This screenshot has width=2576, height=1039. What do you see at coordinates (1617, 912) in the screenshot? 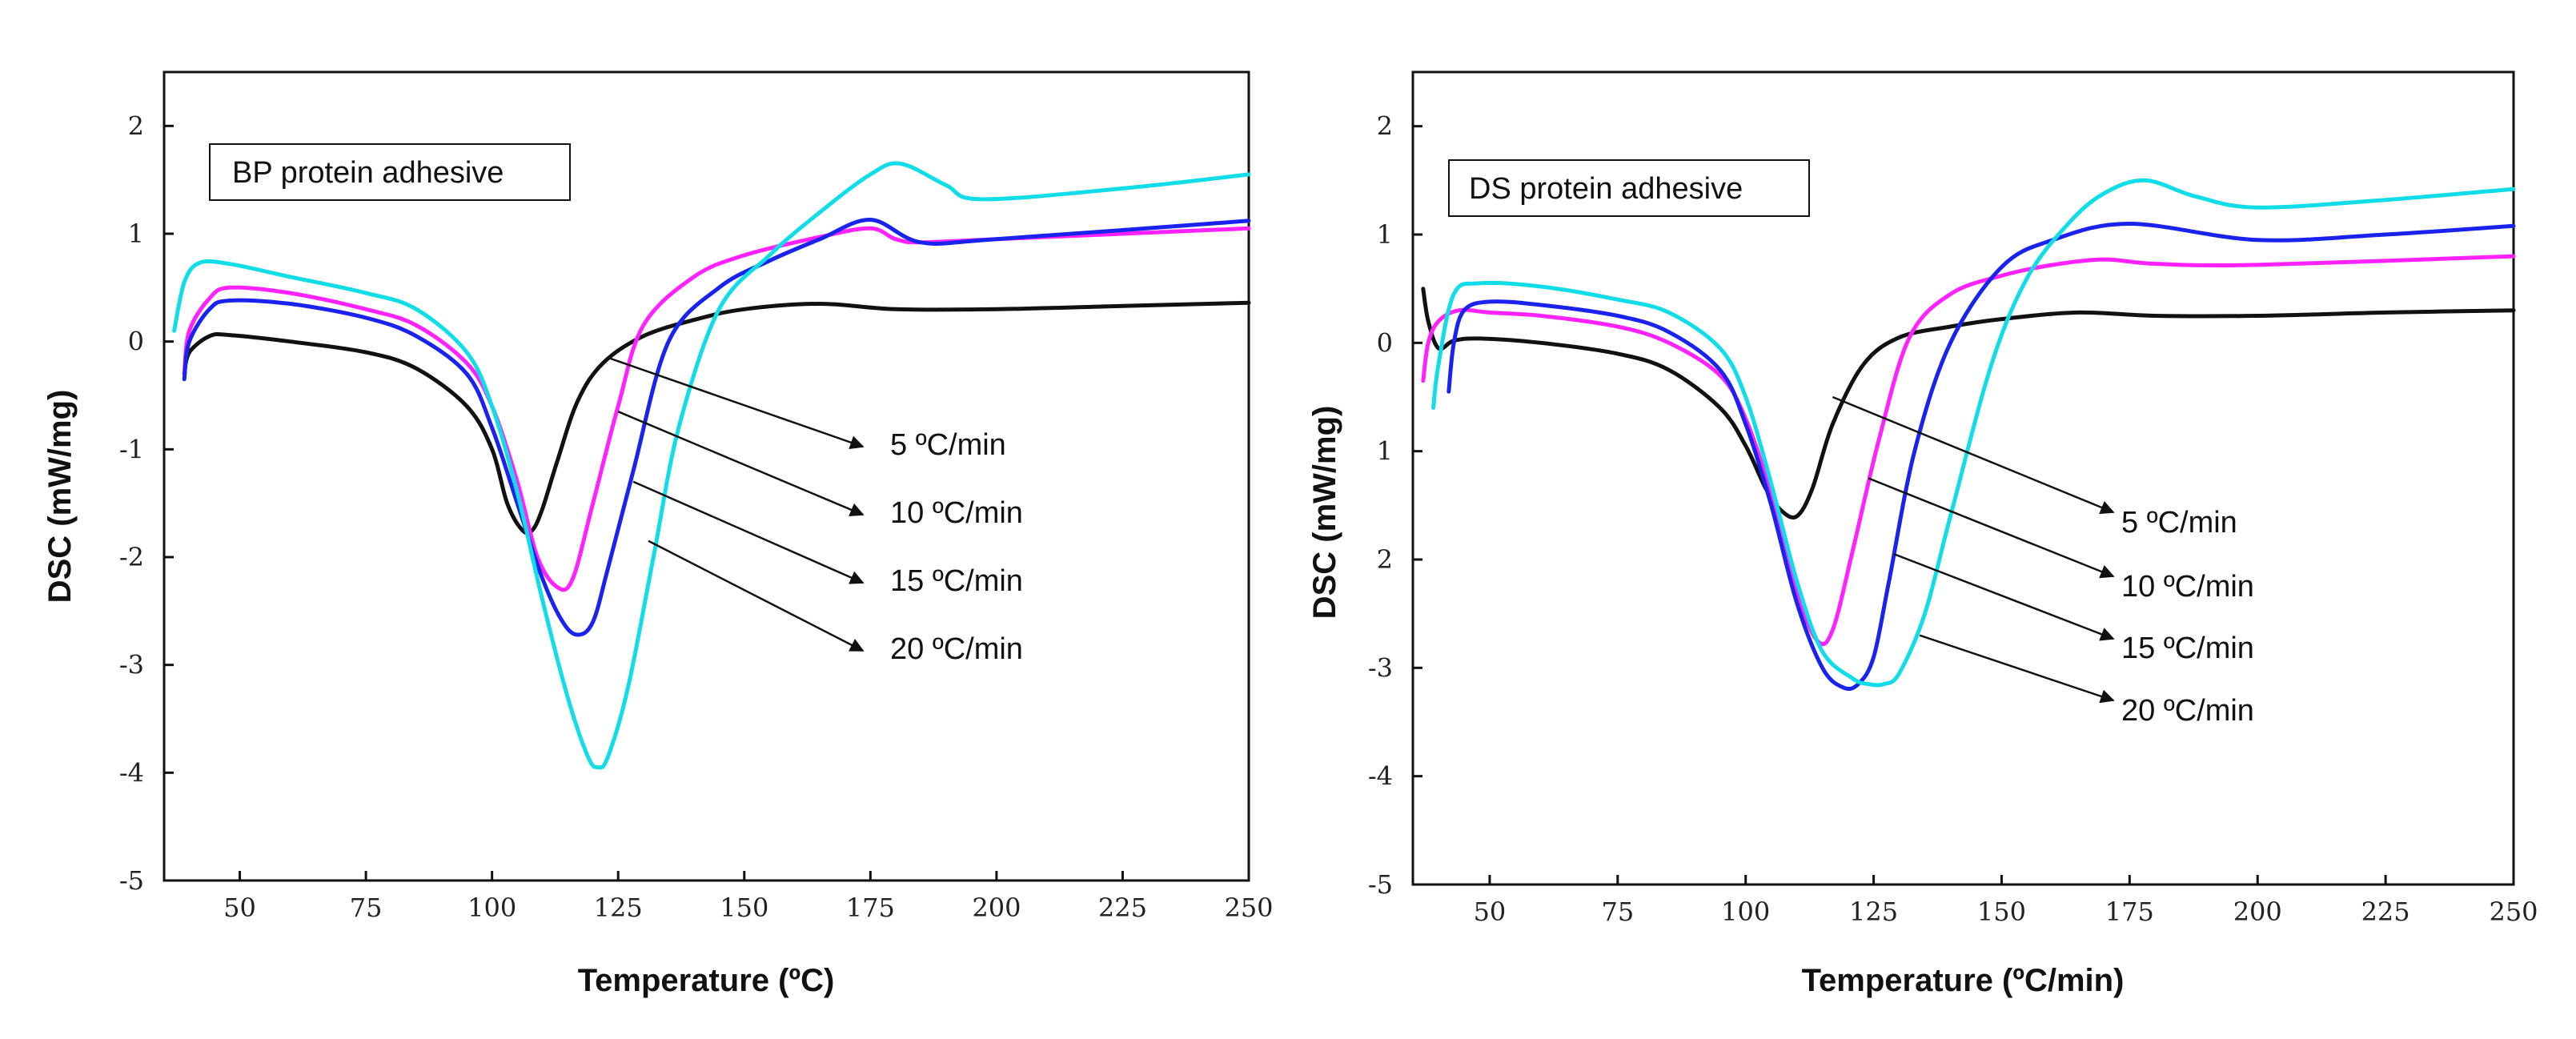
I see `ds-x-tick-label: 75` at bounding box center [1617, 912].